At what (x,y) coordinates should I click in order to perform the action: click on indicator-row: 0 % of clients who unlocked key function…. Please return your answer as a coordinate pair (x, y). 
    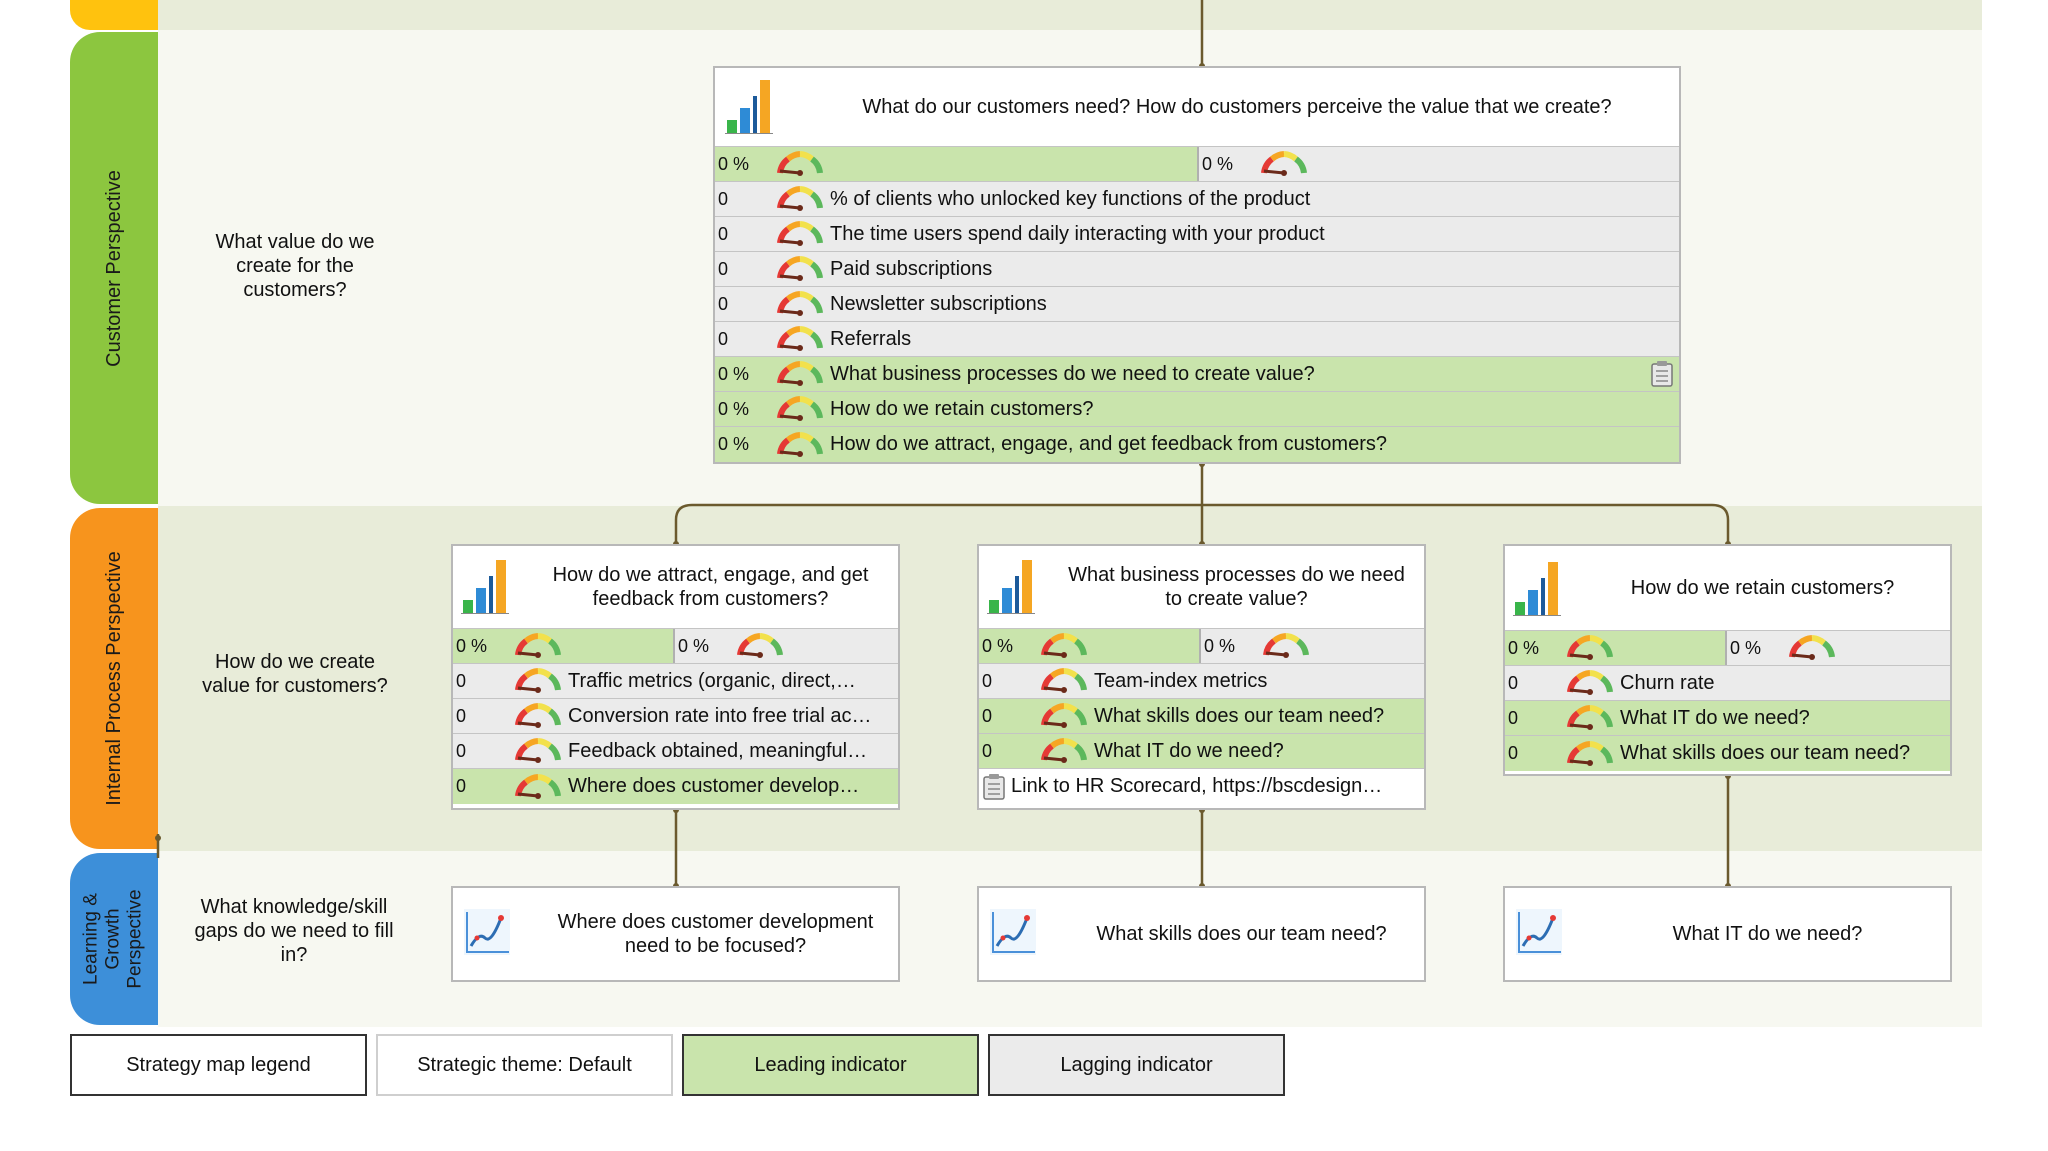
    Looking at the image, I should click on (1197, 199).